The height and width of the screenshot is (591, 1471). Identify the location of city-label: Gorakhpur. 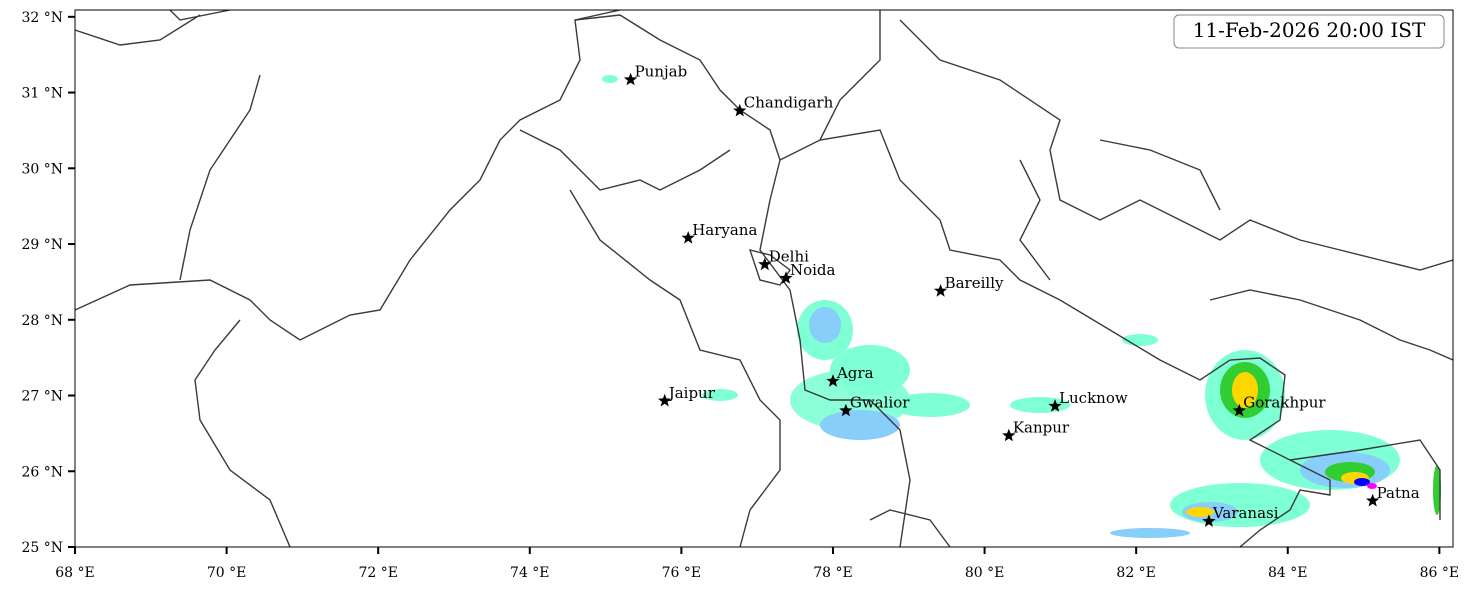
(1284, 403).